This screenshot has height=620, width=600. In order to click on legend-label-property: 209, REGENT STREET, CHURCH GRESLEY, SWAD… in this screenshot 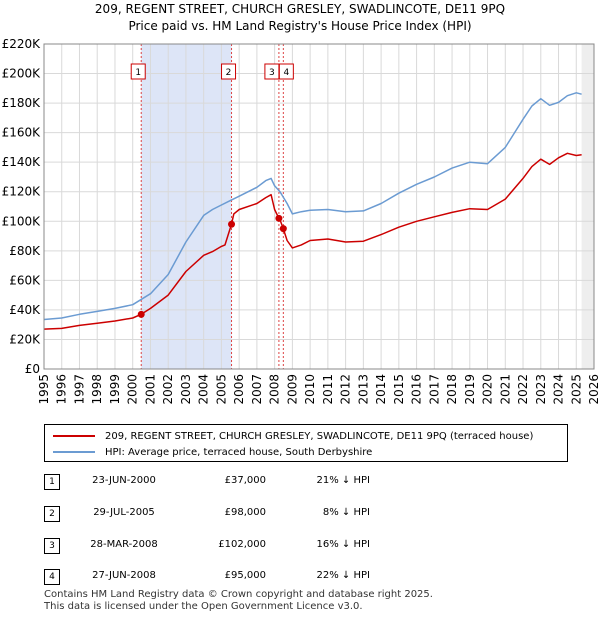, I will do `click(319, 436)`.